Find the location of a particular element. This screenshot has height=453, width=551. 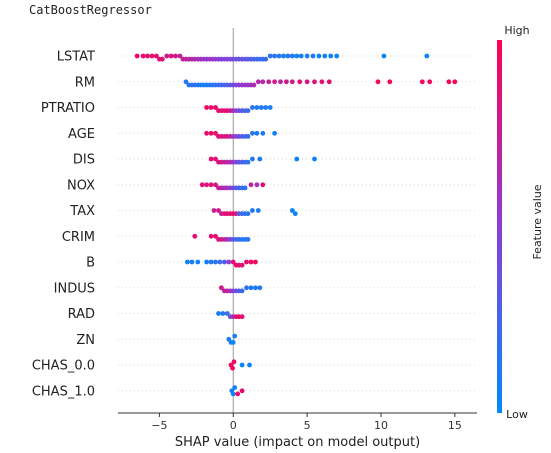

colorbar-high-label: High is located at coordinates (516, 30).